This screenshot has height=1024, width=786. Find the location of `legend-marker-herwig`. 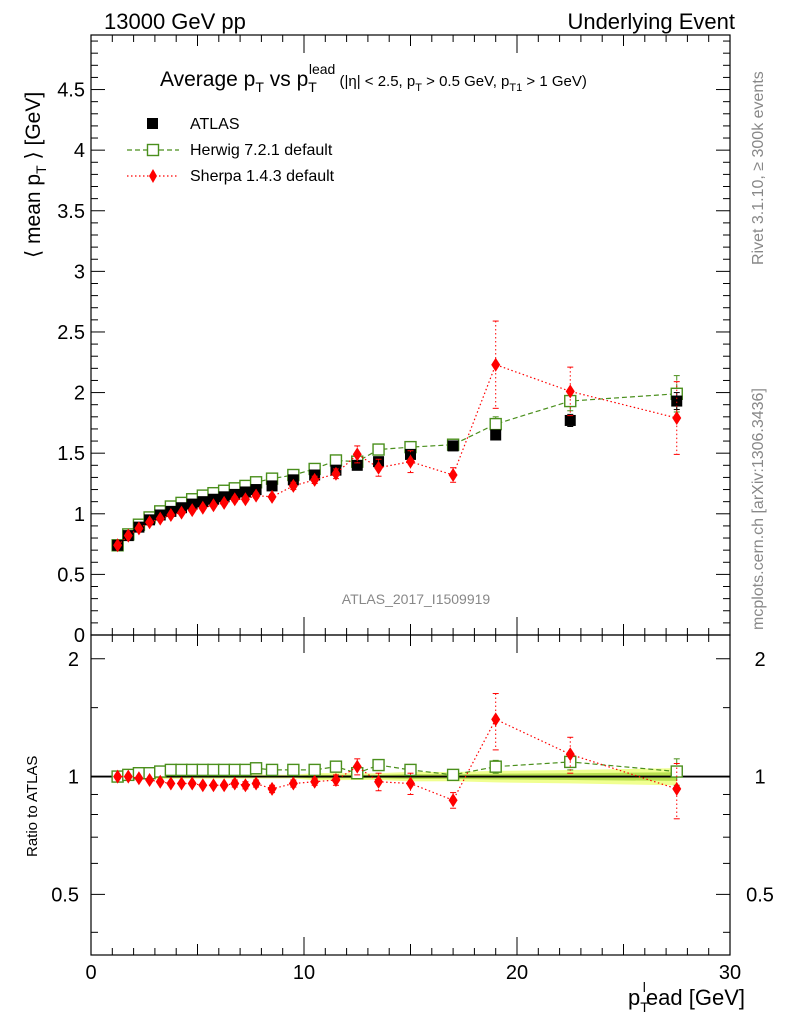

legend-marker-herwig is located at coordinates (153, 150).